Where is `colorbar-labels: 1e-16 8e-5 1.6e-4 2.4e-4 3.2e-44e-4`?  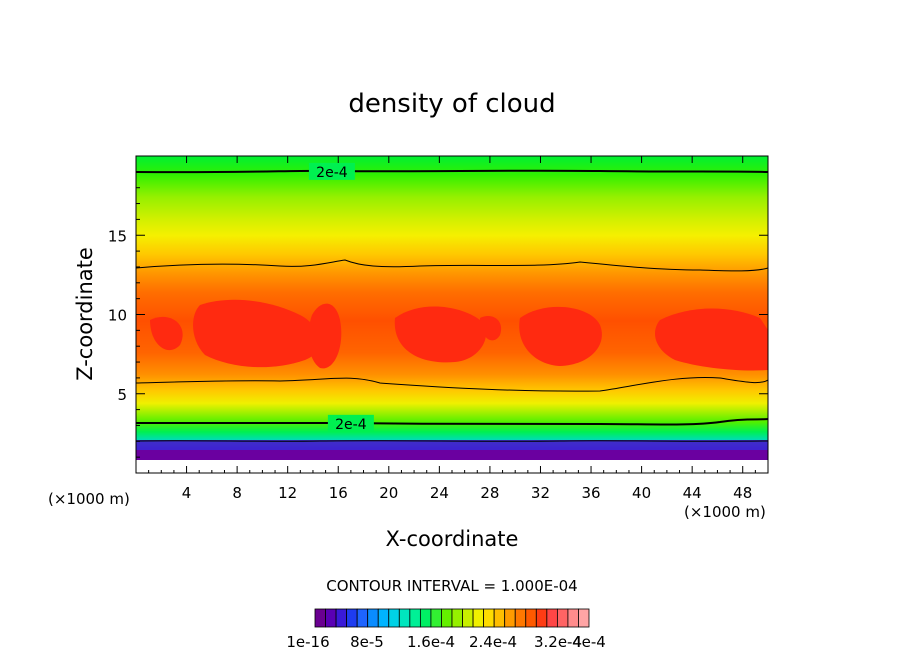 colorbar-labels: 1e-16 8e-5 1.6e-4 2.4e-4 3.2e-44e-4 is located at coordinates (446, 642).